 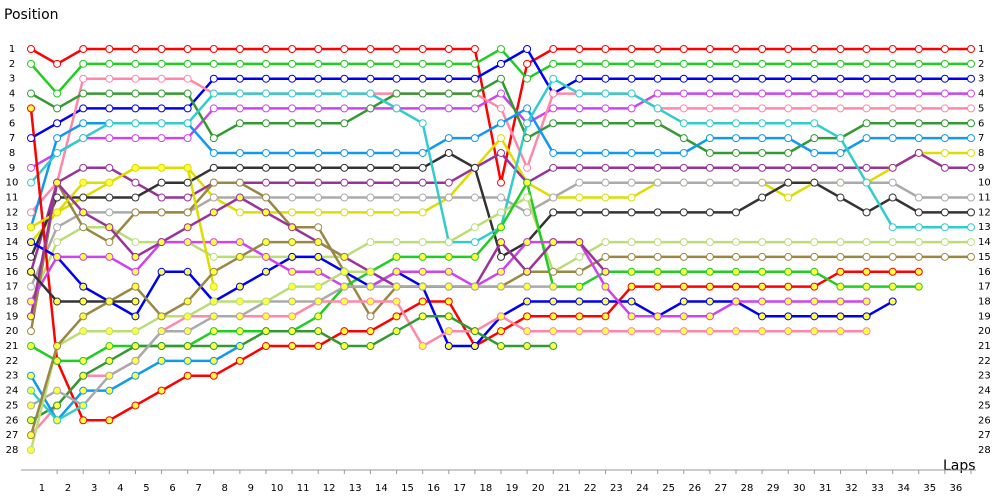 I want to click on y-tick-label: 3, so click(x=12, y=79).